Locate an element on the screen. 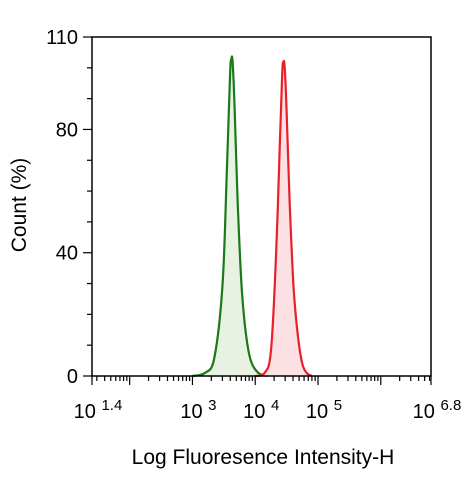  y-axis-title: Count (%) is located at coordinates (19, 205).